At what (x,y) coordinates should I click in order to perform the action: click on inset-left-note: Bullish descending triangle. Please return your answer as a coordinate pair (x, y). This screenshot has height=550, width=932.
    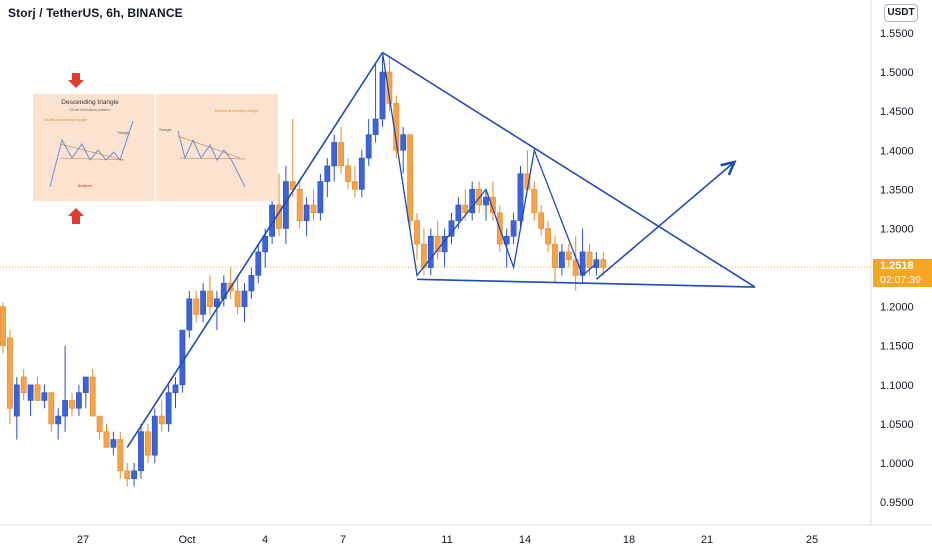
    Looking at the image, I should click on (66, 120).